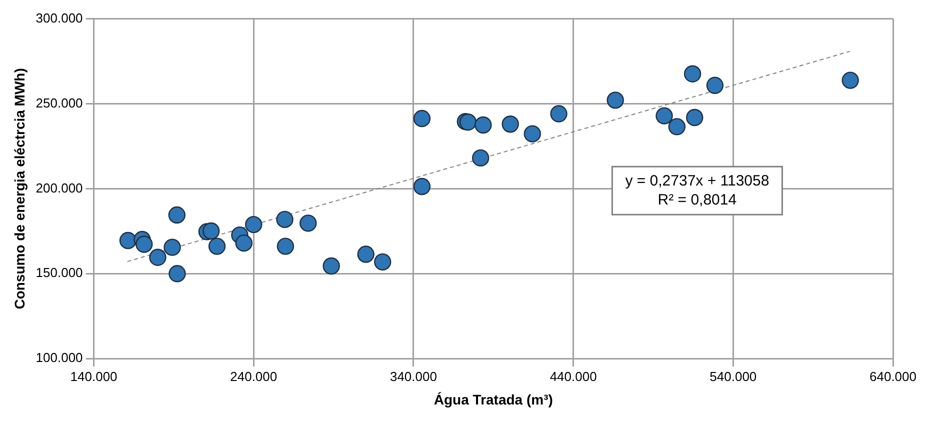  Describe the element at coordinates (59, 358) in the screenshot. I see `y-tick-label: 100.000` at that location.